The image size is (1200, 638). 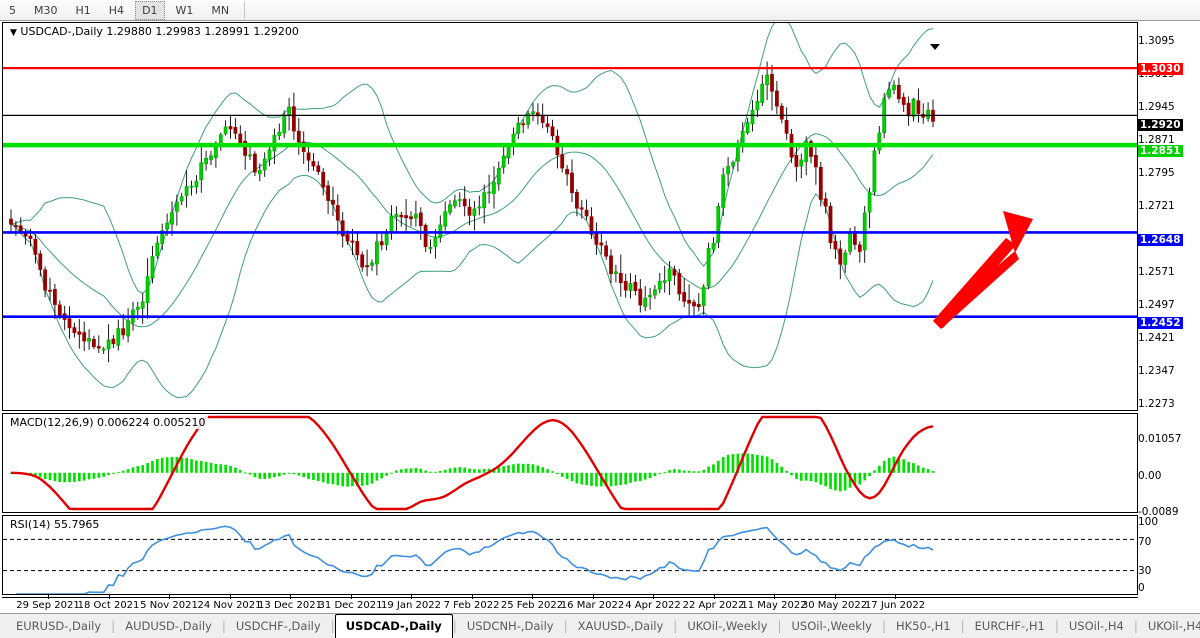 I want to click on rsi-pane-header: RSI(14) 55.7965, so click(x=55, y=524).